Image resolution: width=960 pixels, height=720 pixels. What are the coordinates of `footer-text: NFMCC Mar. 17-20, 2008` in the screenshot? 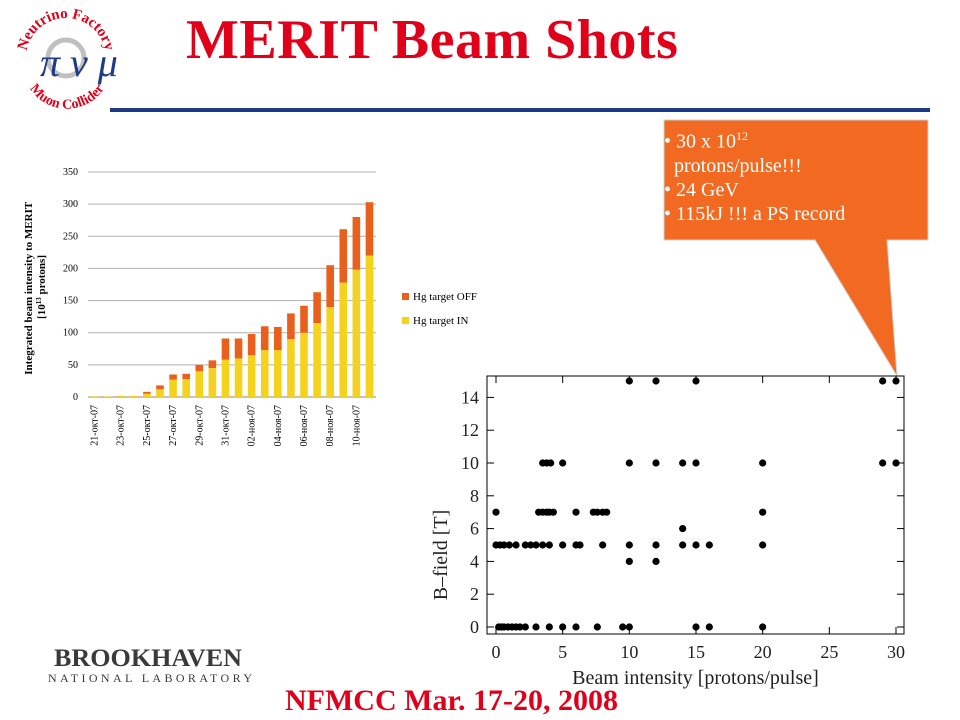 It's located at (452, 700).